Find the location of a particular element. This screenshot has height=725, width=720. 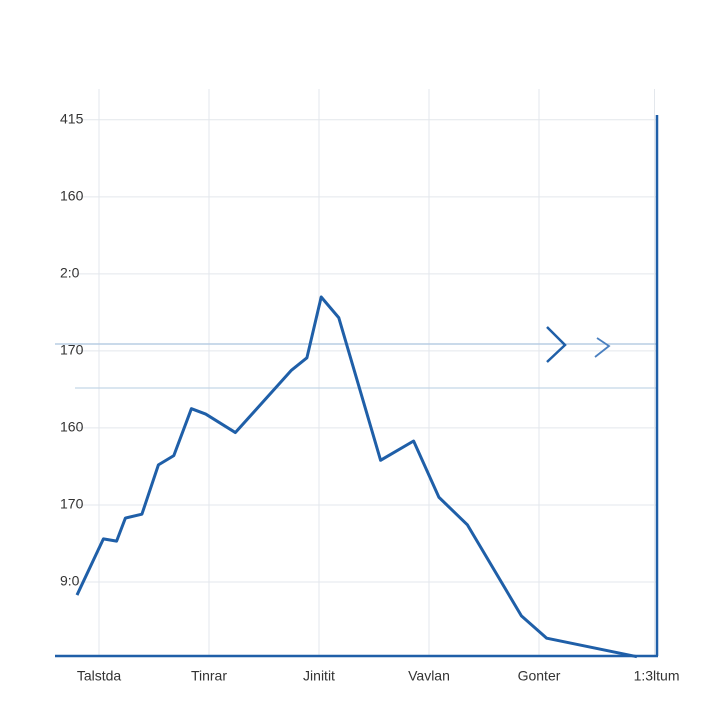

x-tick-label: Jinitit is located at coordinates (319, 676).